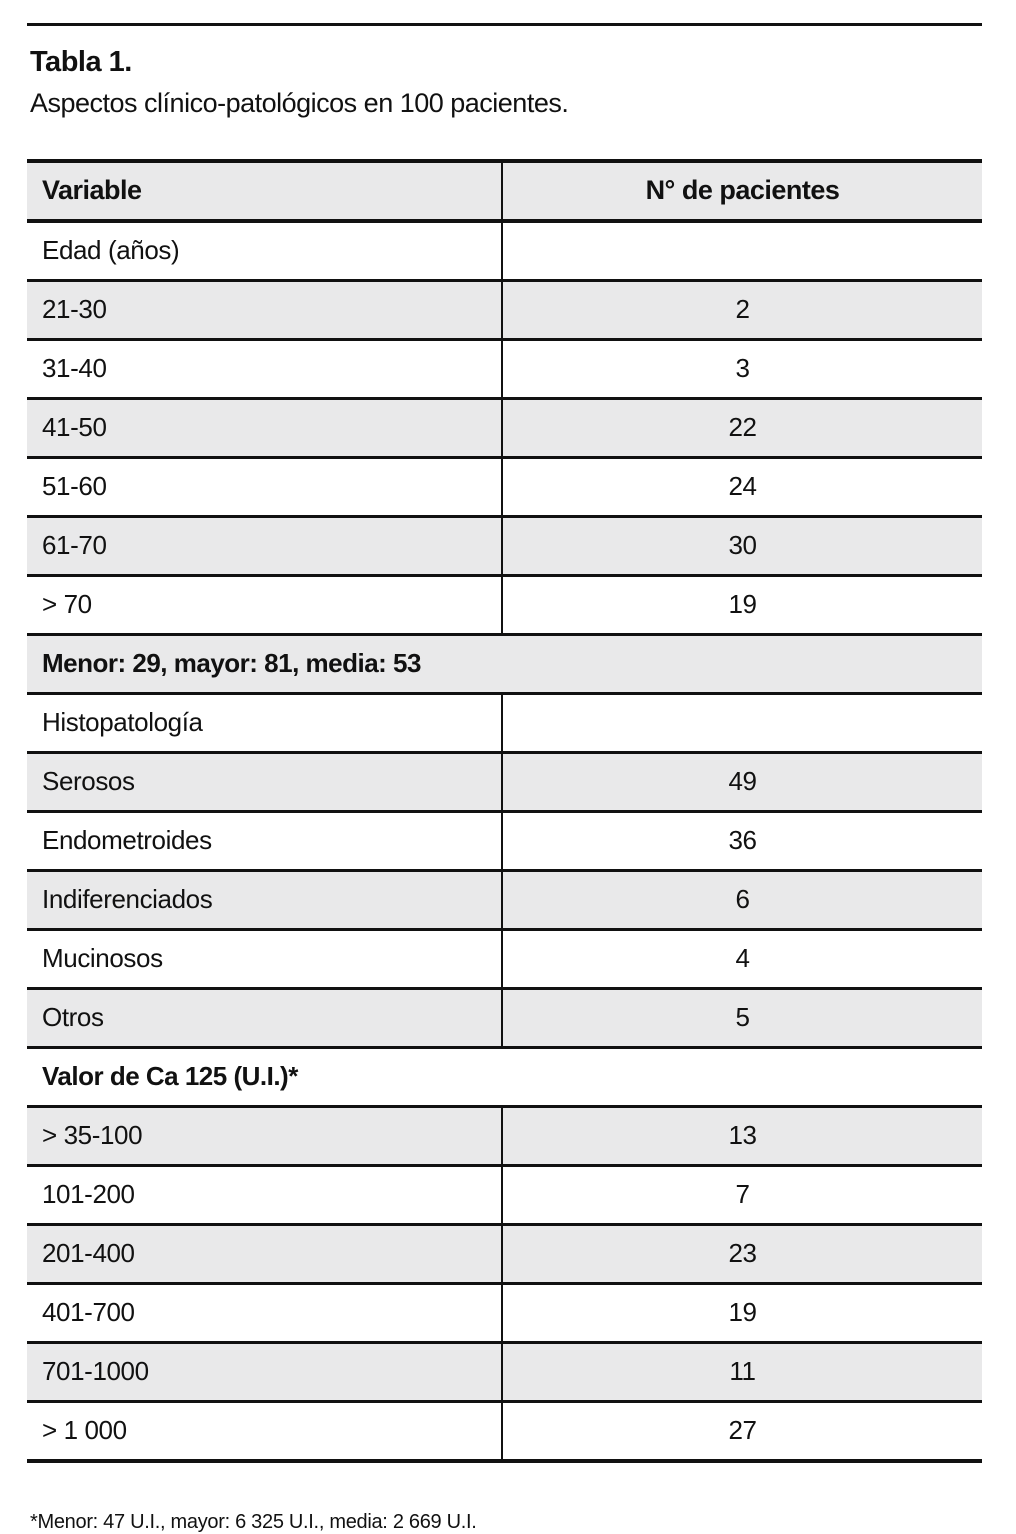 The width and height of the screenshot is (1016, 1534). I want to click on table-row: 41-50 22, so click(504, 428).